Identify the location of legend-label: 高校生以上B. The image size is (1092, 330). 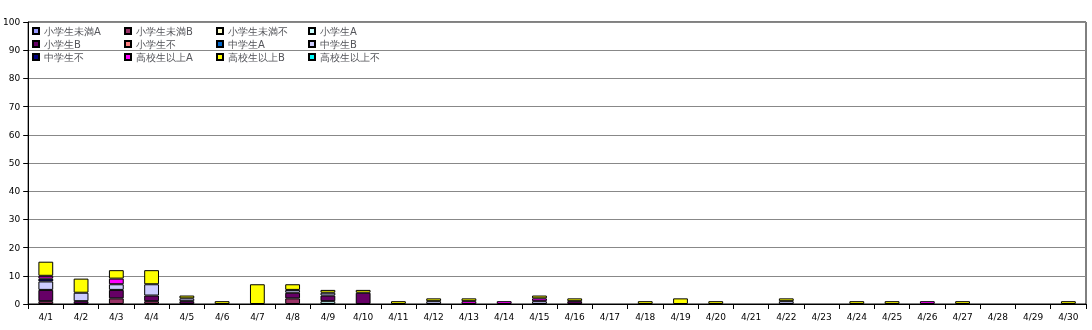
(256, 57).